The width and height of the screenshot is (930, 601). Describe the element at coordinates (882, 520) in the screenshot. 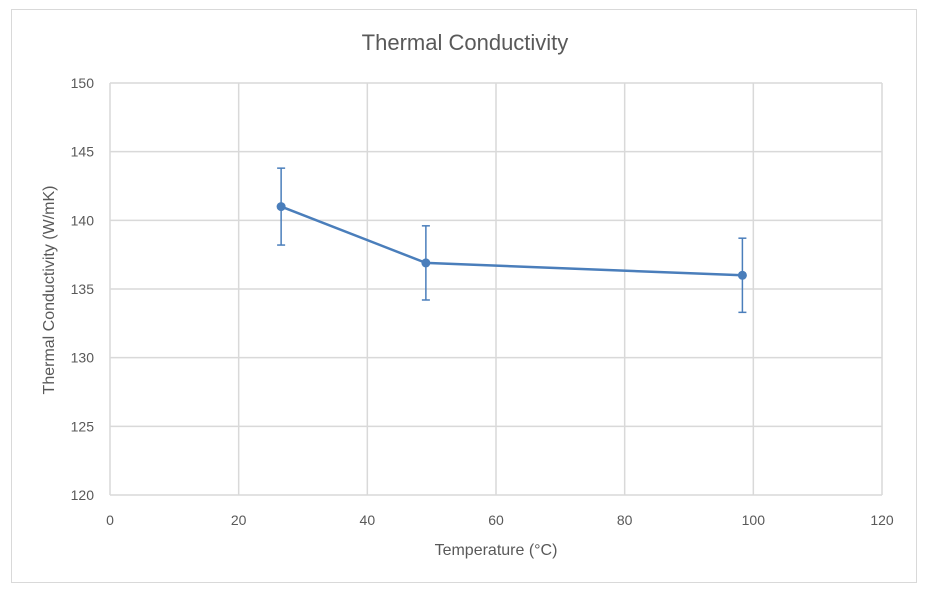

I see `x-tick-label: 120` at that location.